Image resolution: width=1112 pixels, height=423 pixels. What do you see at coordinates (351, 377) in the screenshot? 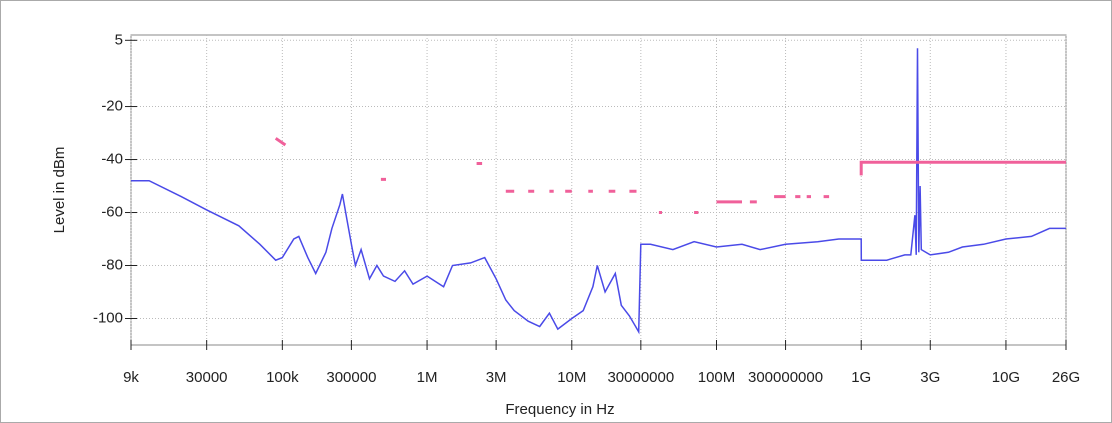
I see `x-tick-label: 300000` at bounding box center [351, 377].